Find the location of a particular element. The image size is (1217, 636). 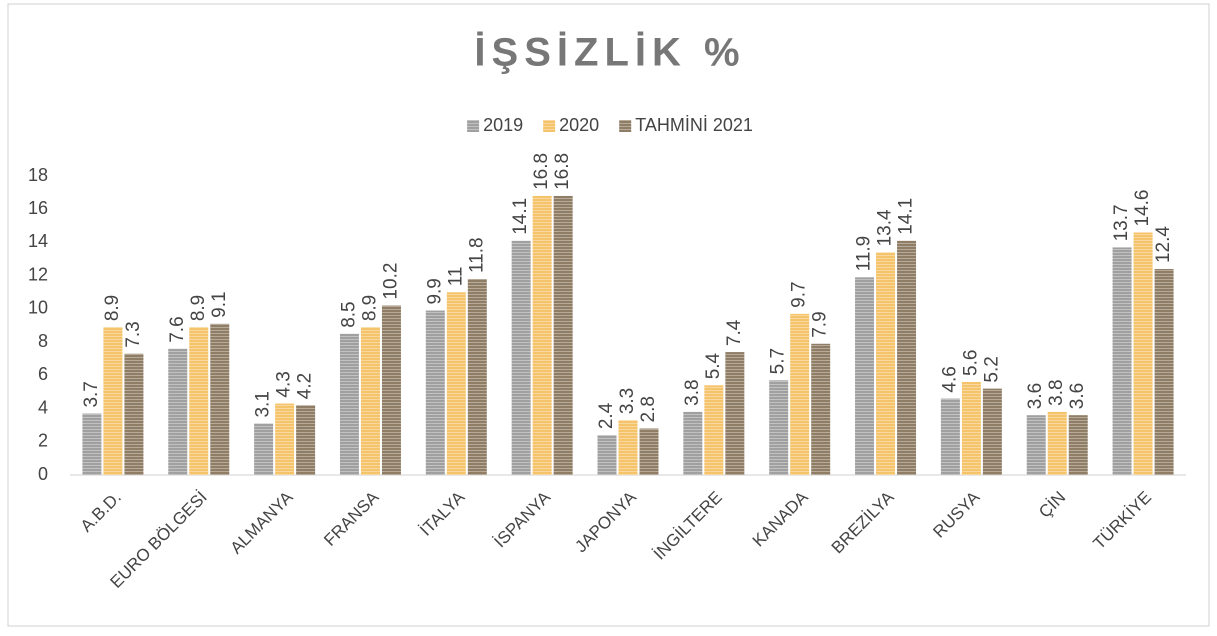

data-label: 9.7 is located at coordinates (799, 294).